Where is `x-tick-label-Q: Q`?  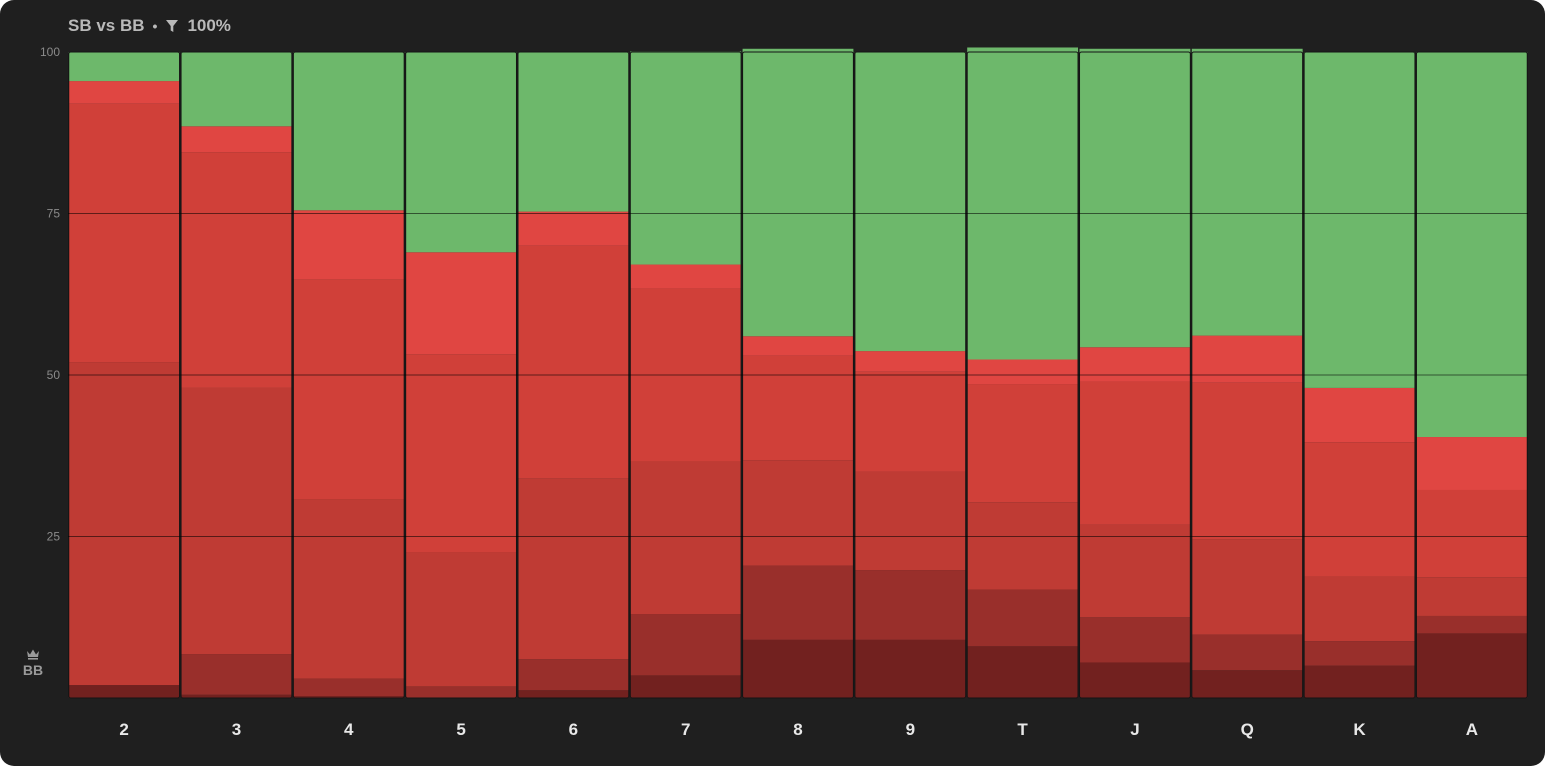
x-tick-label-Q: Q is located at coordinates (1247, 729).